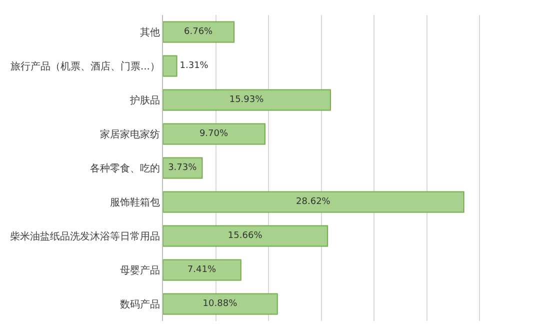 The height and width of the screenshot is (336, 550). Describe the element at coordinates (183, 168) in the screenshot. I see `data-label: 3.73%` at that location.